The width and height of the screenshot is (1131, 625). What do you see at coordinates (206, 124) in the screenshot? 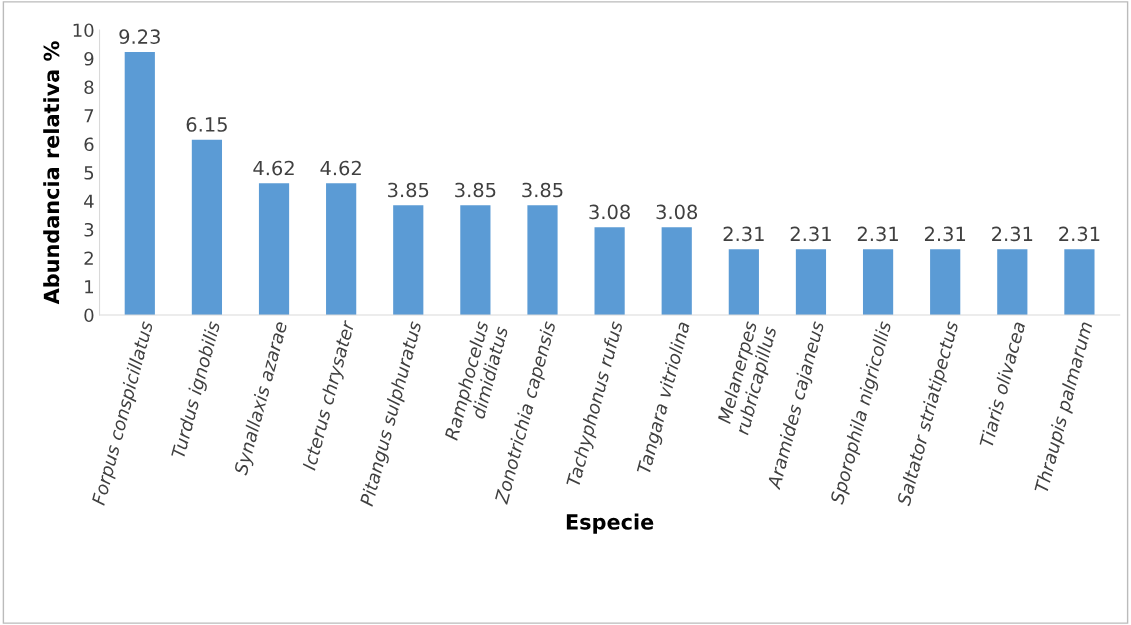
I see `data-label: 6.15` at bounding box center [206, 124].